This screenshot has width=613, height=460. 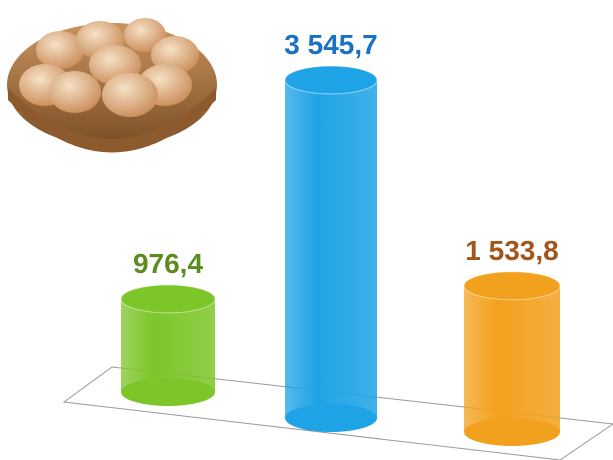 I want to click on value-label: 1 533,8, so click(x=511, y=250).